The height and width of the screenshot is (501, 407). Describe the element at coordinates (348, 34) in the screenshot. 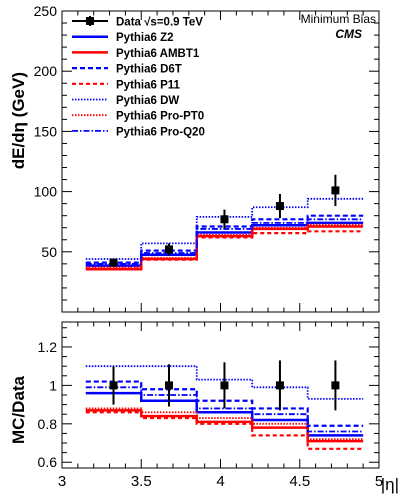

I see `annotation-cms: CMS` at that location.